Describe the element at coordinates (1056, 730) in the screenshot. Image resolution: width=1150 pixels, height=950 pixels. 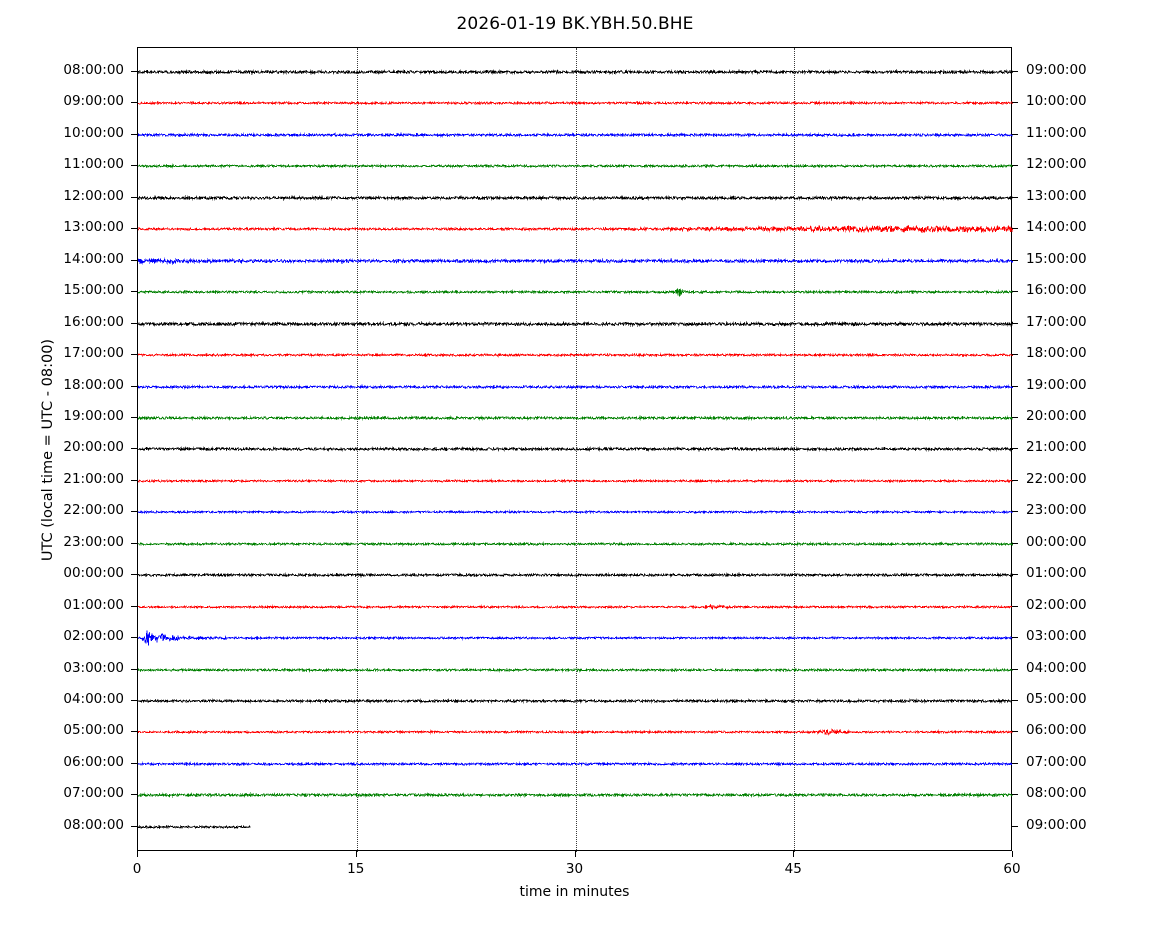
I see `y-tick-label-right: 06:00:00` at that location.